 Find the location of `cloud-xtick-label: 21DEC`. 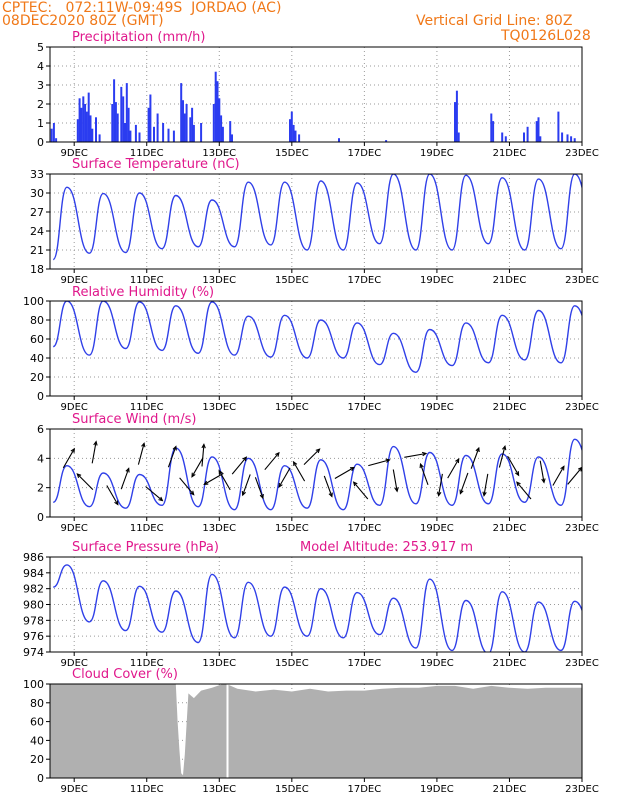

cloud-xtick-label: 21DEC is located at coordinates (510, 789).